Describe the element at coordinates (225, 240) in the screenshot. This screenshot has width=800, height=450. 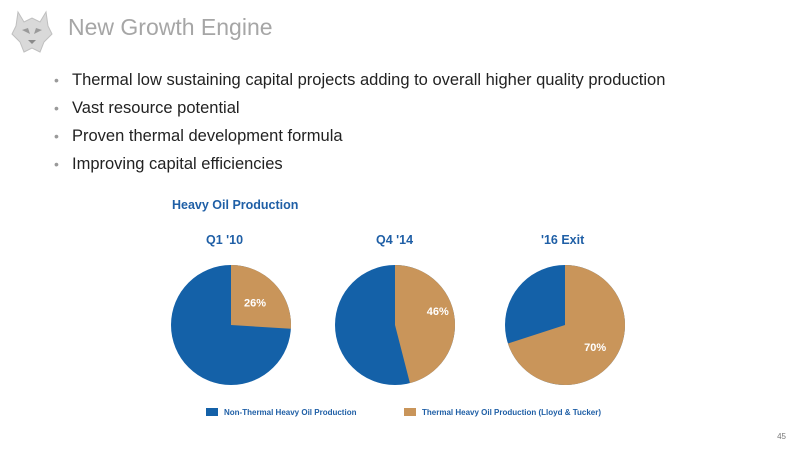
I see `pie-title-q1-10: Q1 '10` at that location.